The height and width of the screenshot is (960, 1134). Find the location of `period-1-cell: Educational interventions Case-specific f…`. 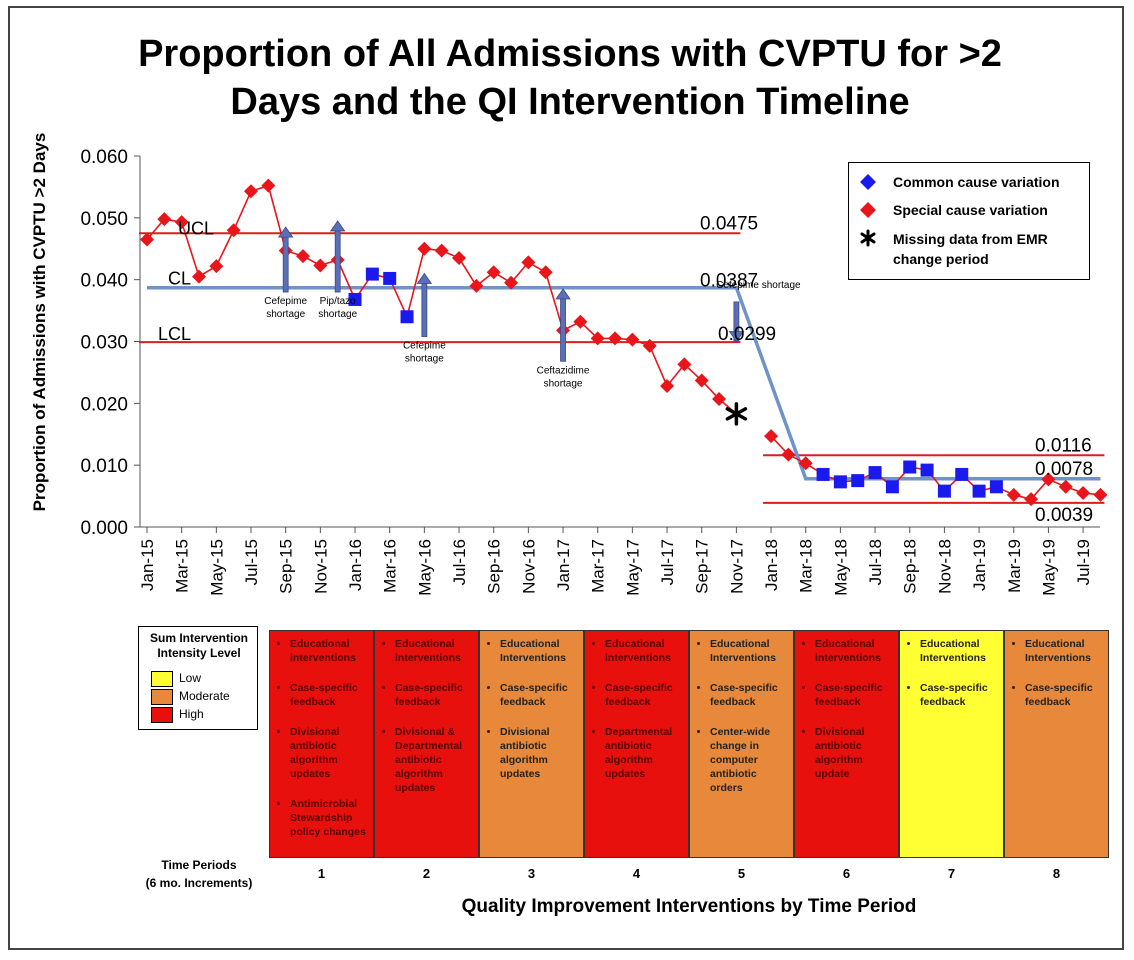

period-1-cell: Educational interventions Case-specific f… is located at coordinates (321, 744).